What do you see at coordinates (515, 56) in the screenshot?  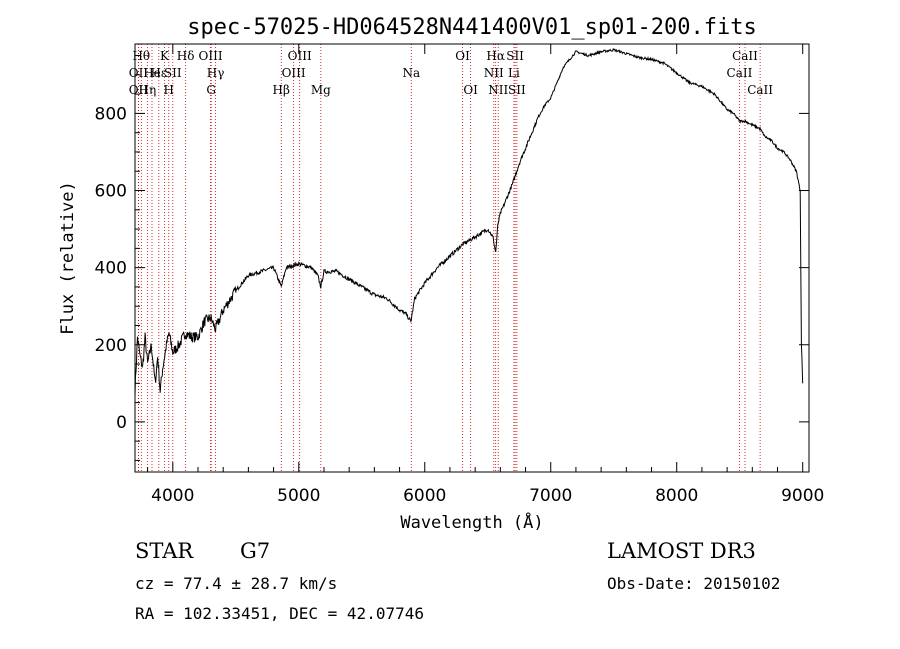 I see `marker-label-24: SII` at bounding box center [515, 56].